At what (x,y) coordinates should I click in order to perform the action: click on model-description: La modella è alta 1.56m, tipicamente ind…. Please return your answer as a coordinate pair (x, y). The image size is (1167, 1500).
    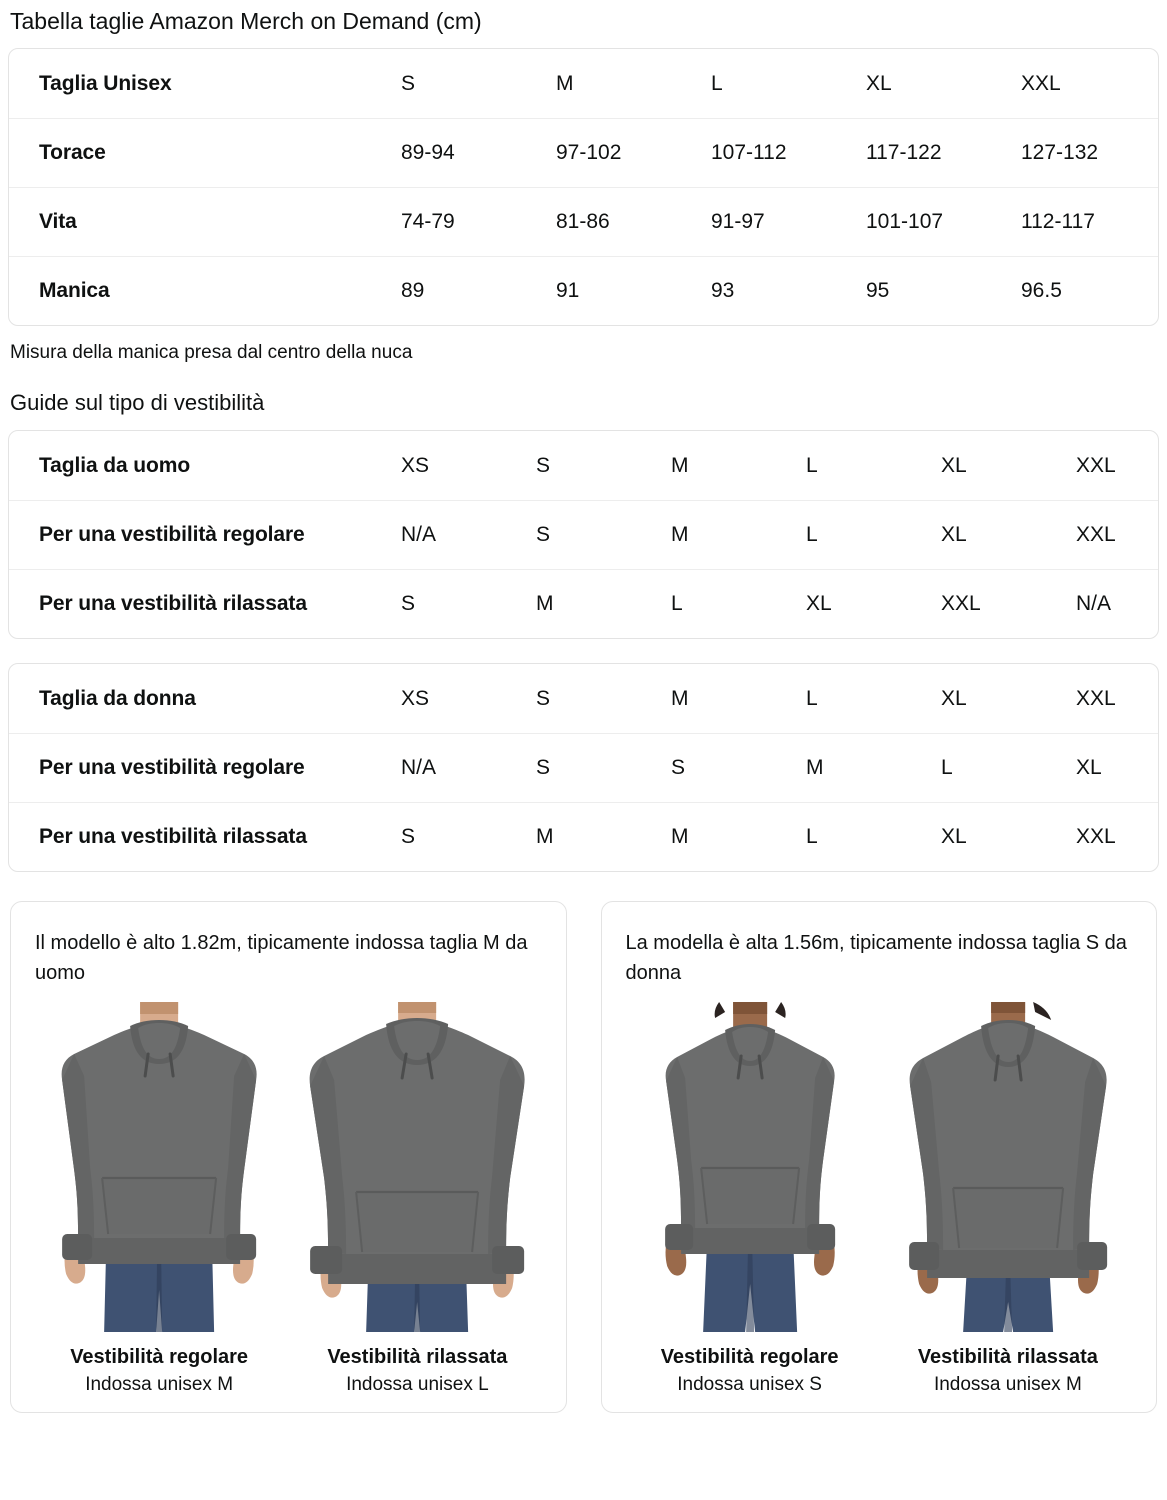
    Looking at the image, I should click on (876, 958).